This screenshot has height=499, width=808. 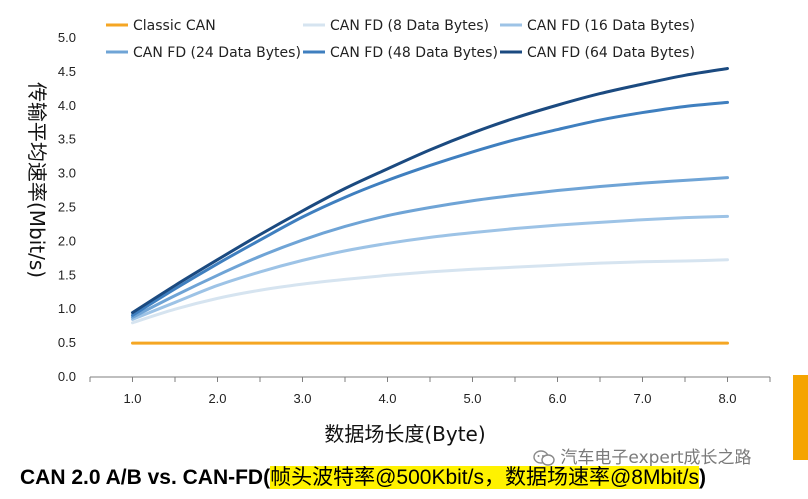 I want to click on legend-label: CAN FD (64 Data Bytes), so click(x=611, y=53).